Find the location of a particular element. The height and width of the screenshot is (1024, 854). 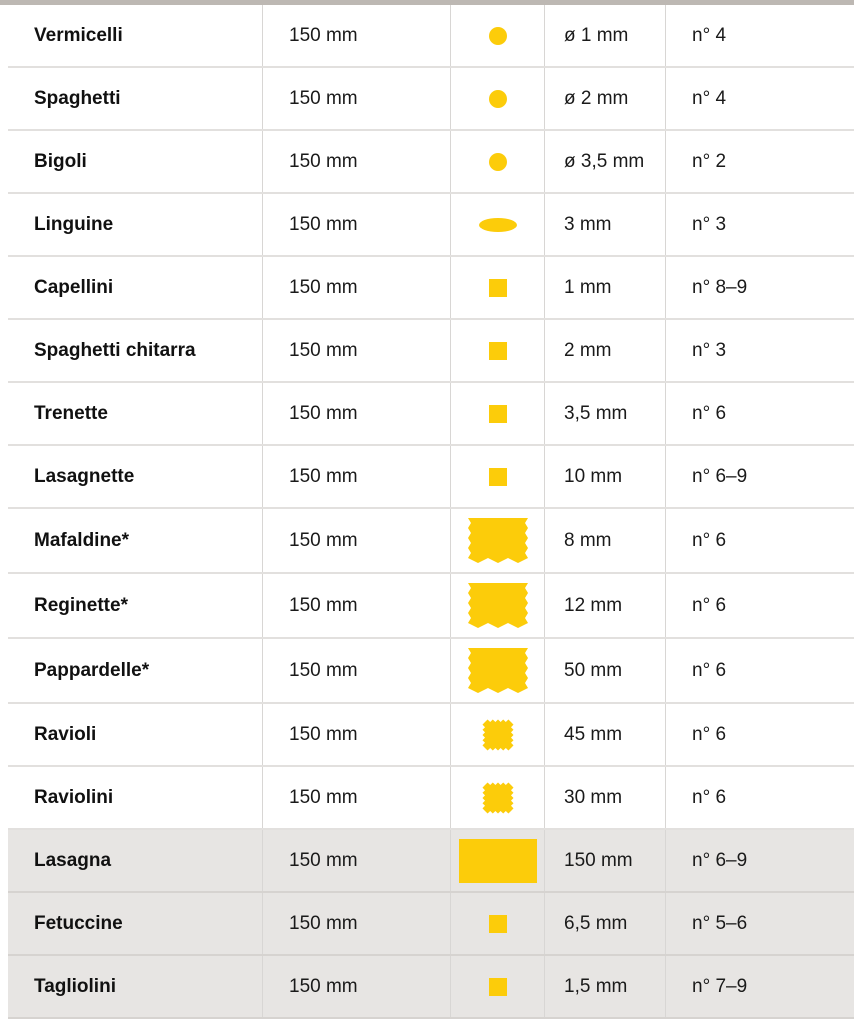

large-rect-shape-icon is located at coordinates (498, 860).